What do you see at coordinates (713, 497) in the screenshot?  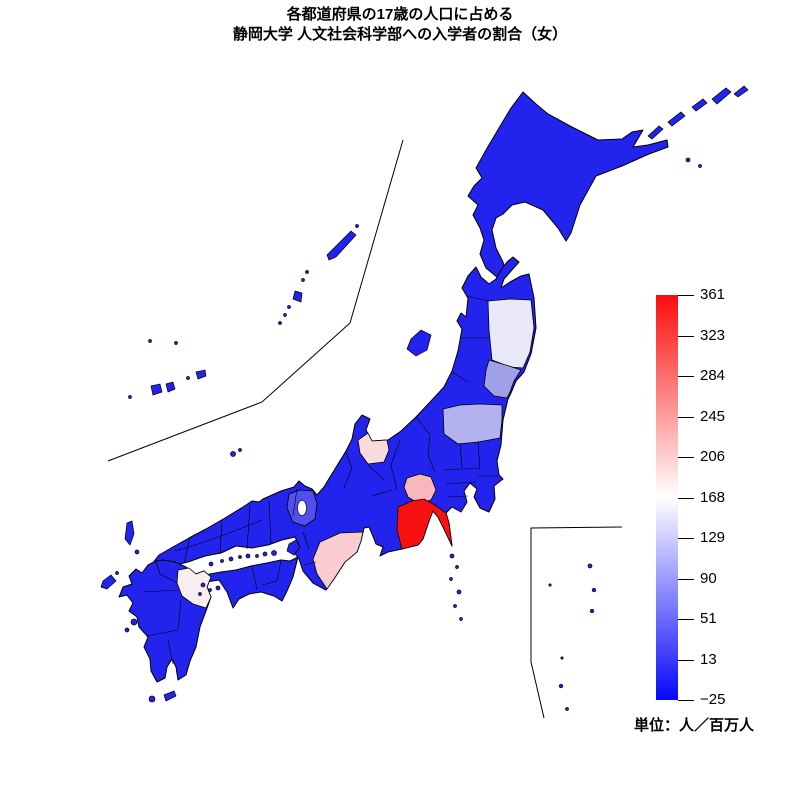 I see `legend-tick-label: 168` at bounding box center [713, 497].